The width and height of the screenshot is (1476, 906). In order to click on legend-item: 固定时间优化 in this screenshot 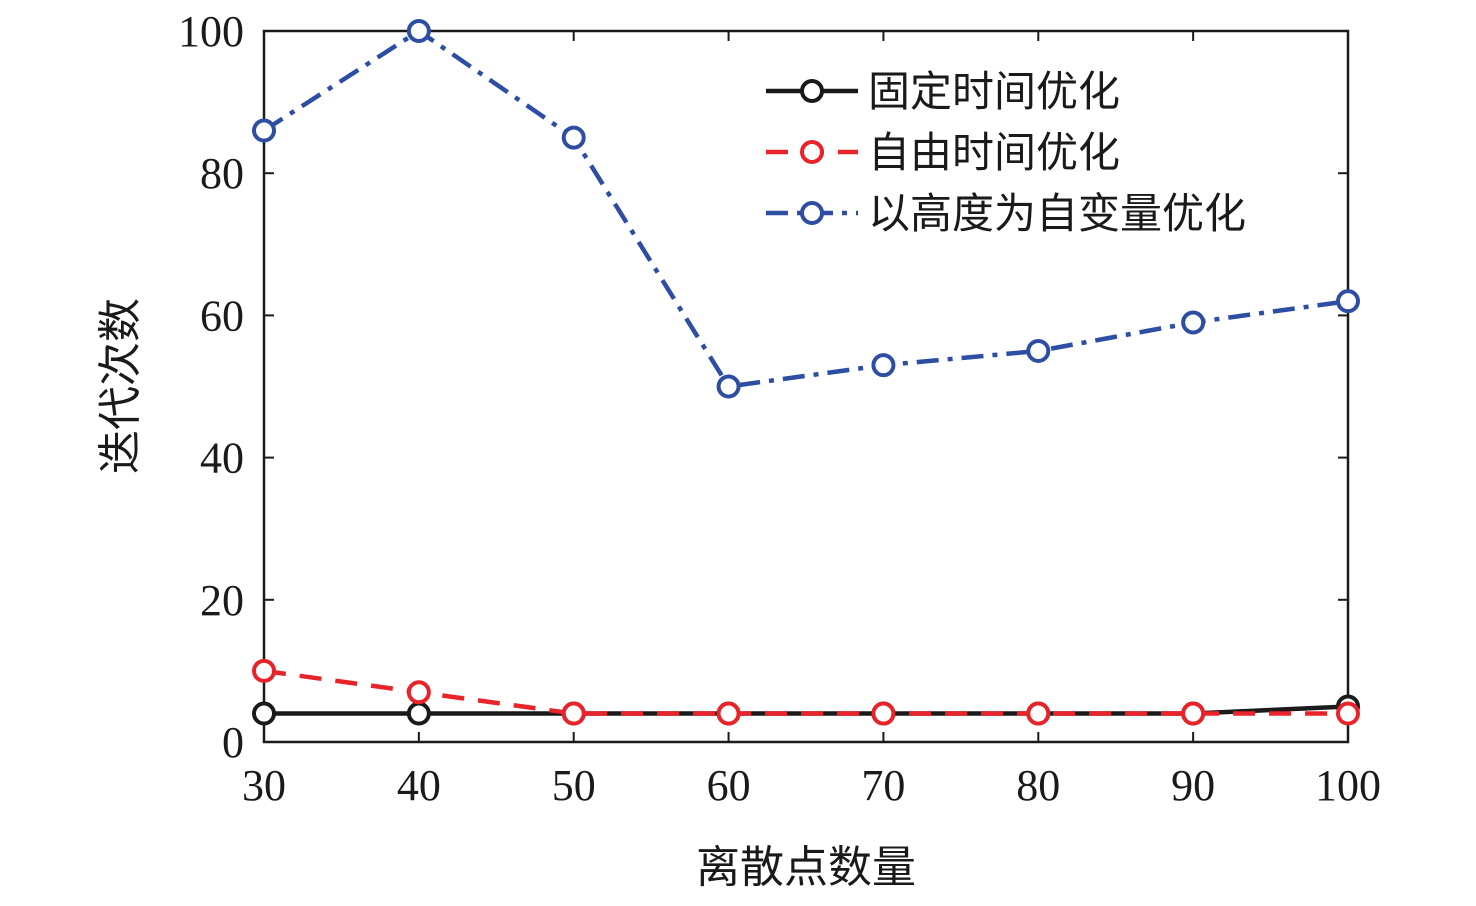, I will do `click(943, 91)`.